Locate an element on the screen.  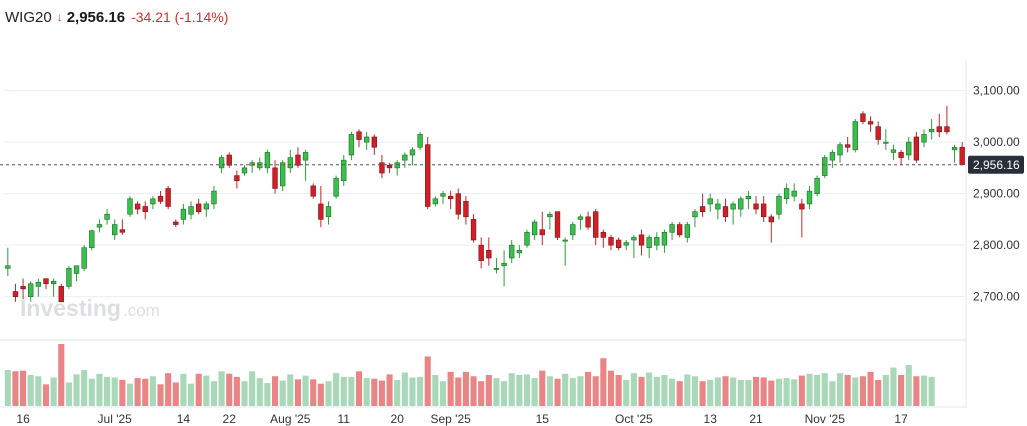
watermark-suffix: .com is located at coordinates (141, 310).